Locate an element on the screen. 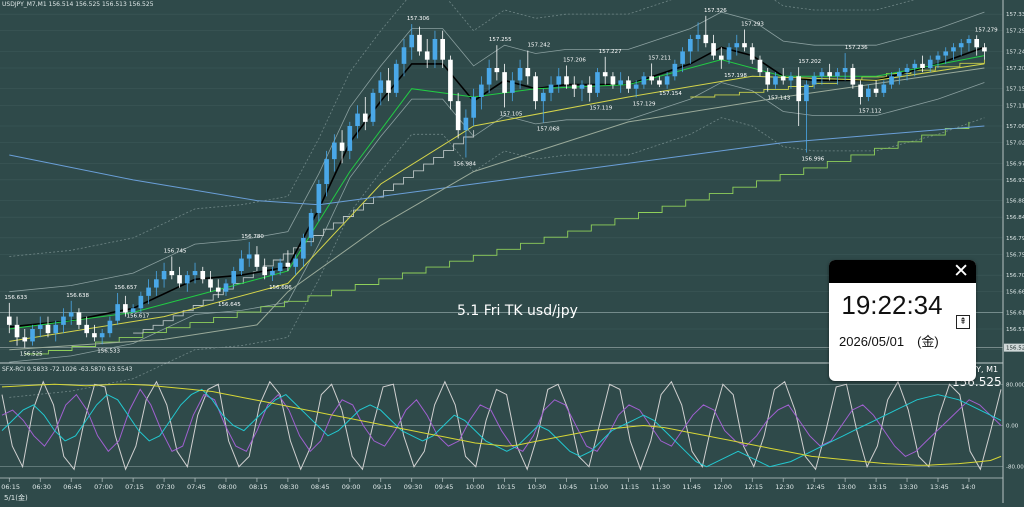 The height and width of the screenshot is (507, 1024). price-point-label: 157.154 is located at coordinates (670, 94).